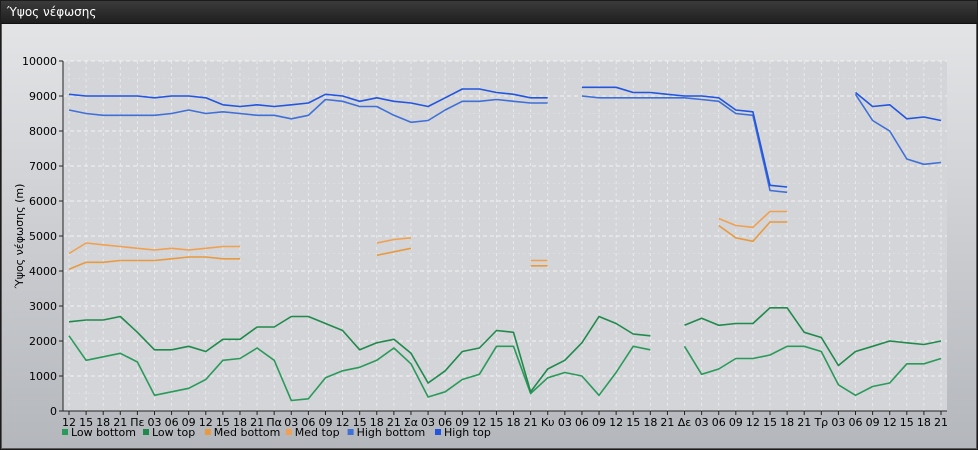  I want to click on legend-label: High bottom, so click(391, 432).